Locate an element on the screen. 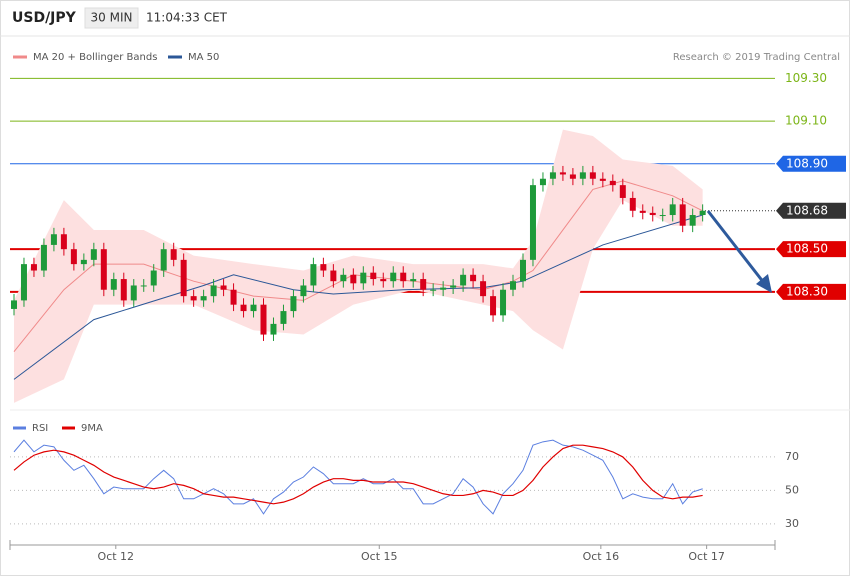  level-label: 109.30 is located at coordinates (806, 78).